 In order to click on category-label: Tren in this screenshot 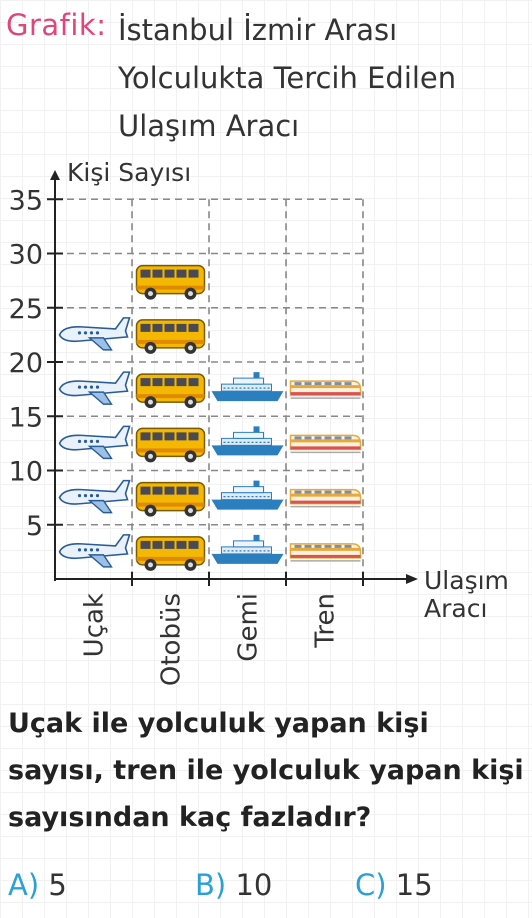, I will do `click(326, 621)`.